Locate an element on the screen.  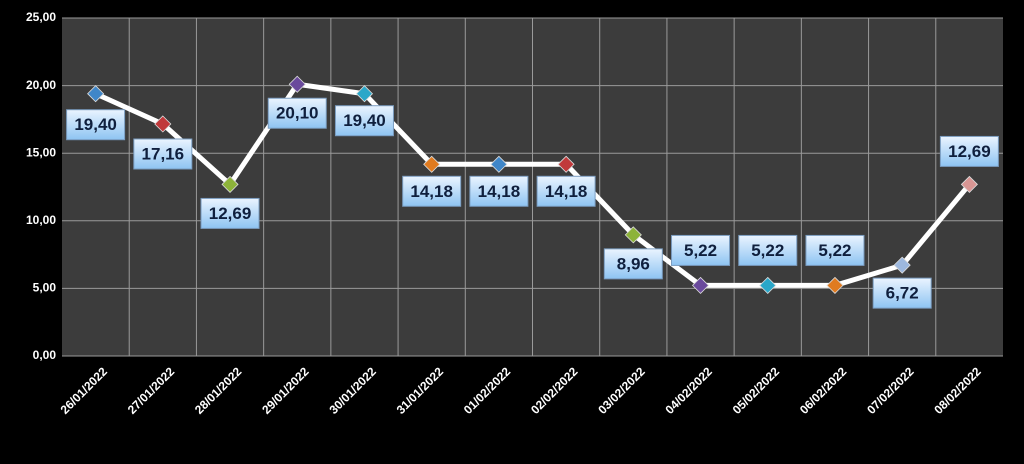
data-label: 6,72 is located at coordinates (902, 293).